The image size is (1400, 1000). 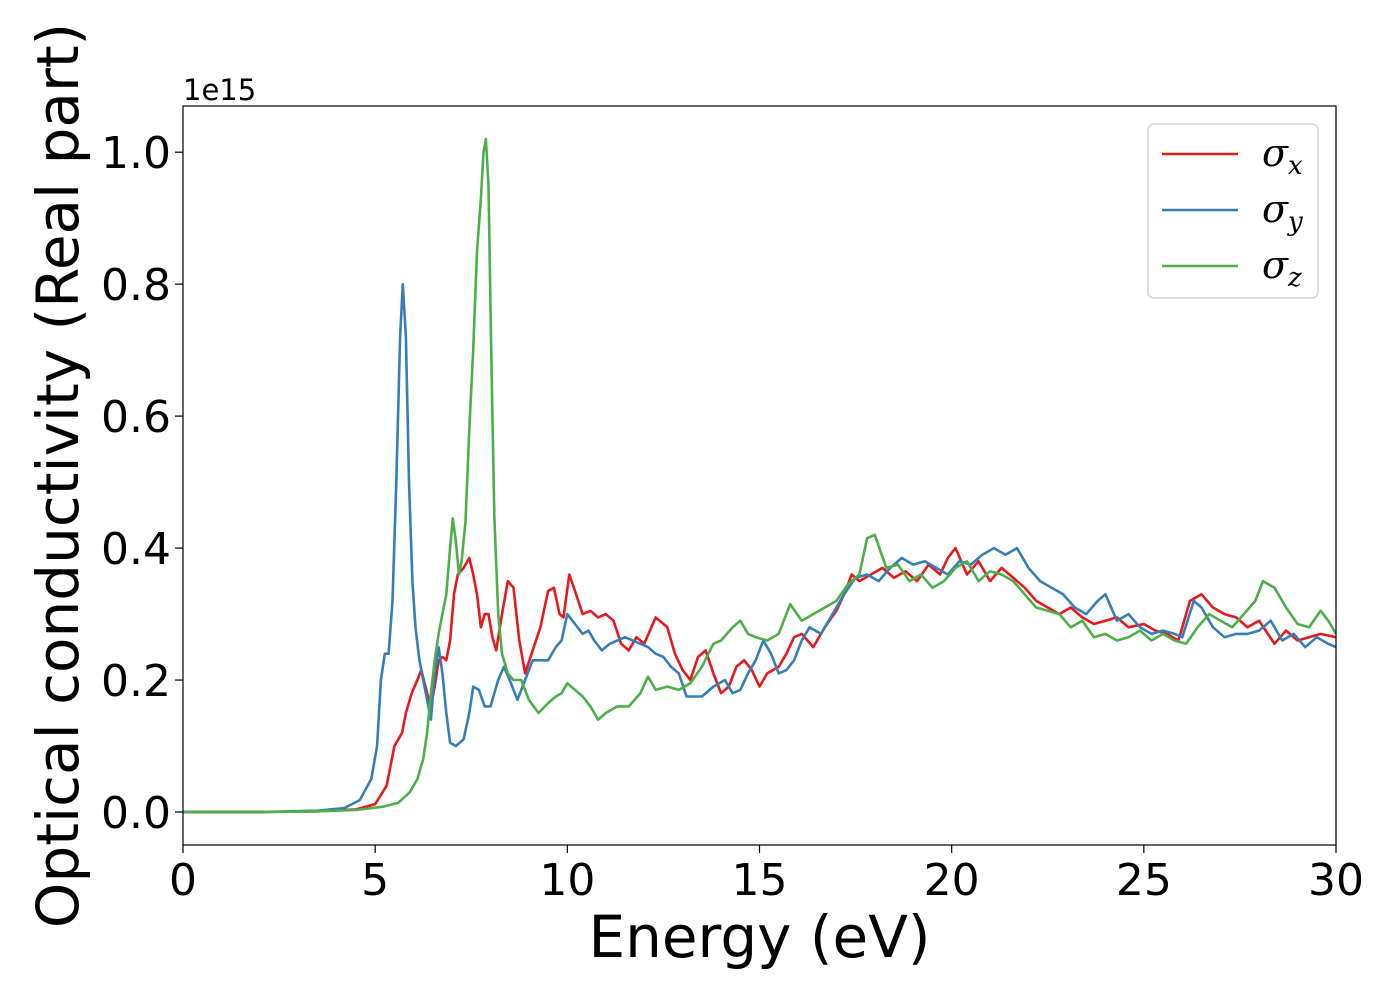 What do you see at coordinates (1282, 268) in the screenshot?
I see `legend-label-sigma-z: σz` at bounding box center [1282, 268].